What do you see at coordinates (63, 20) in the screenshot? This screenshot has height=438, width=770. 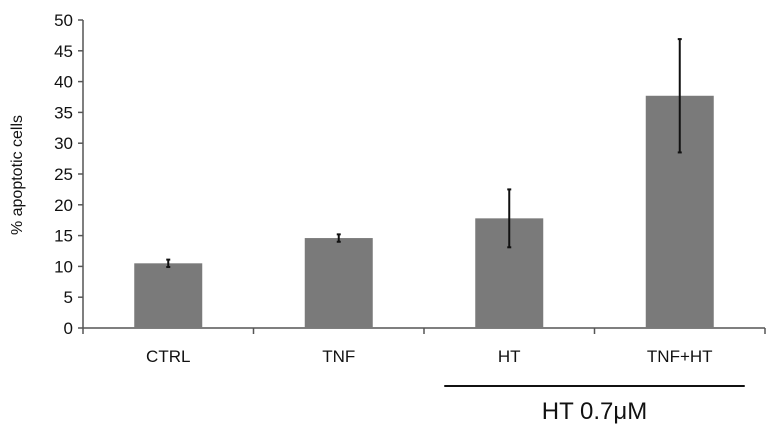 I see `y-tick-label: 50` at bounding box center [63, 20].